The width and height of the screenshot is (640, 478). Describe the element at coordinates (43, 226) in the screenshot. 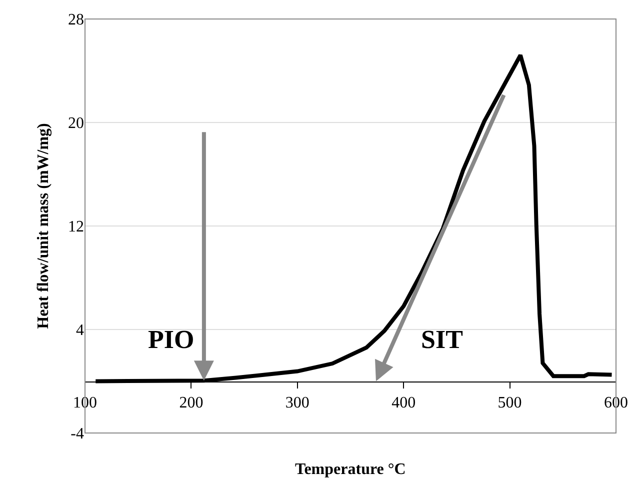

I see `y-axis-title: Heat flow/unit mass (mW/mg)` at that location.